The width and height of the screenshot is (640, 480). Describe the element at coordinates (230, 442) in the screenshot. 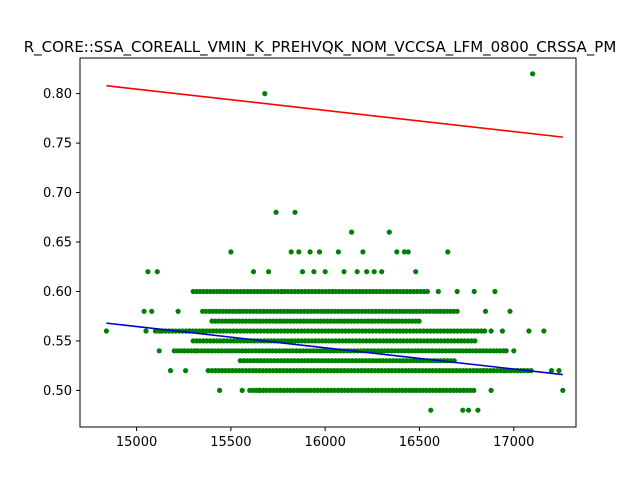

I see `x-tick-label: 15500` at that location.